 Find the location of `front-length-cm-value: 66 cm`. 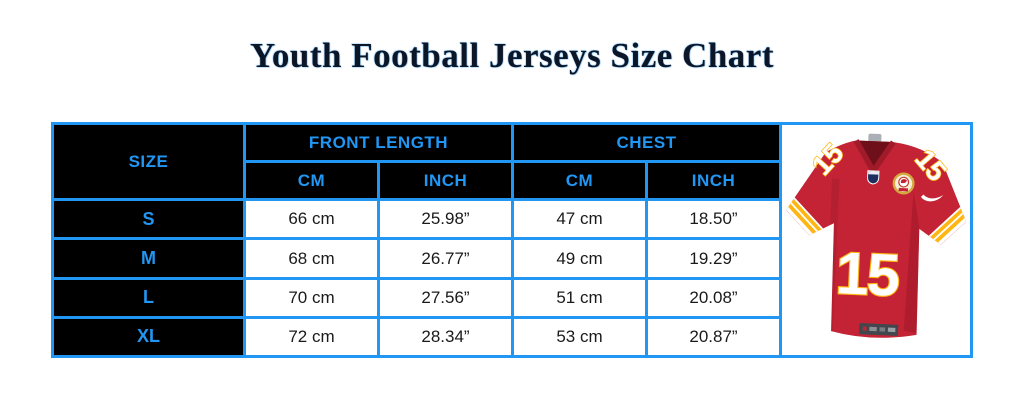

front-length-cm-value: 66 cm is located at coordinates (311, 219).